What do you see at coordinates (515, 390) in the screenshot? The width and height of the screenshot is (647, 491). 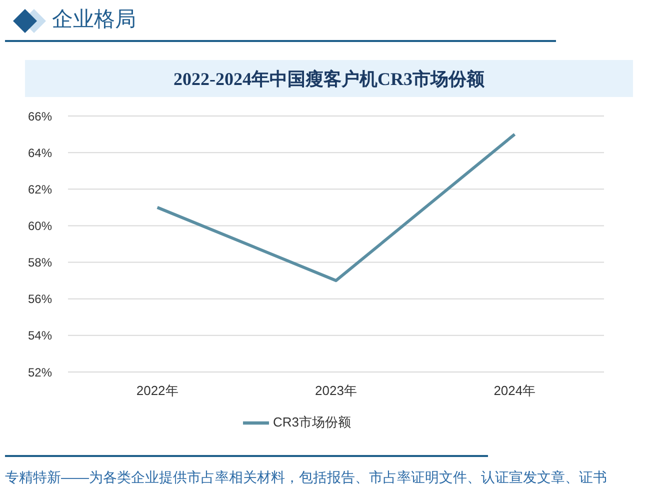 I see `x-tick-label: 2024年` at bounding box center [515, 390].